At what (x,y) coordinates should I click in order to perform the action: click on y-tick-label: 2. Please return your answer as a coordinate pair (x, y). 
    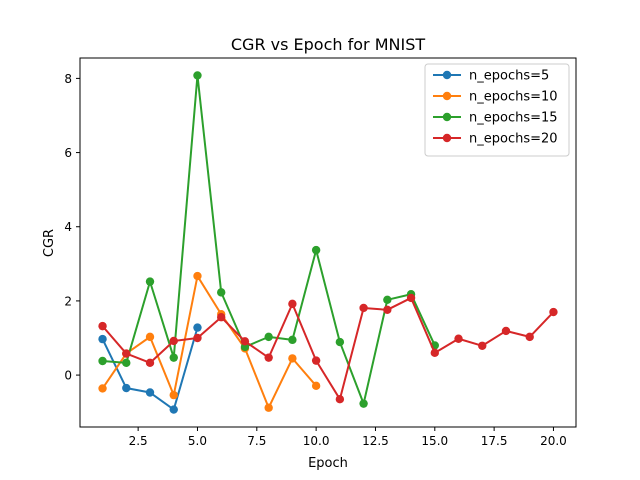
    Looking at the image, I should click on (68, 301).